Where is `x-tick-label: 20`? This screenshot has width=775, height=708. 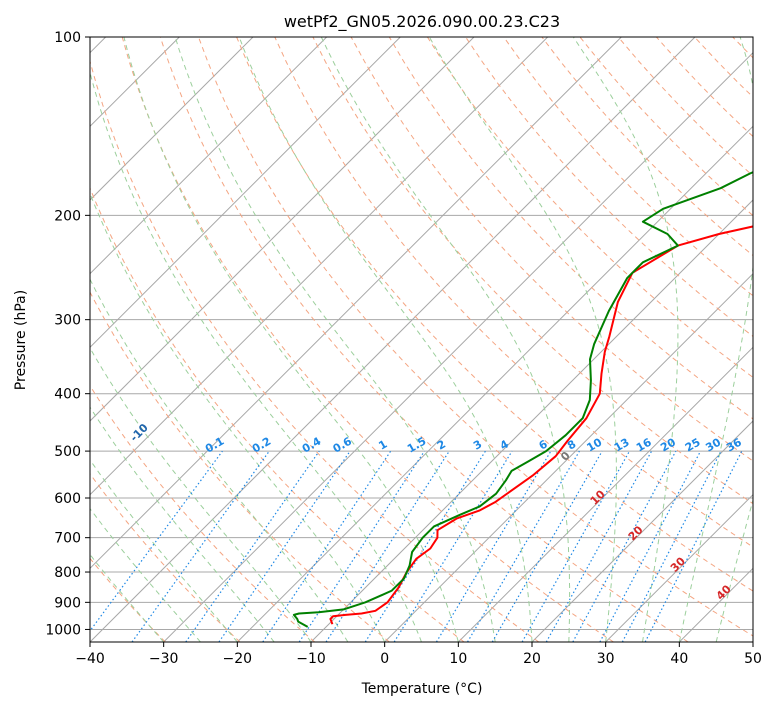 x-tick-label: 20 is located at coordinates (532, 659).